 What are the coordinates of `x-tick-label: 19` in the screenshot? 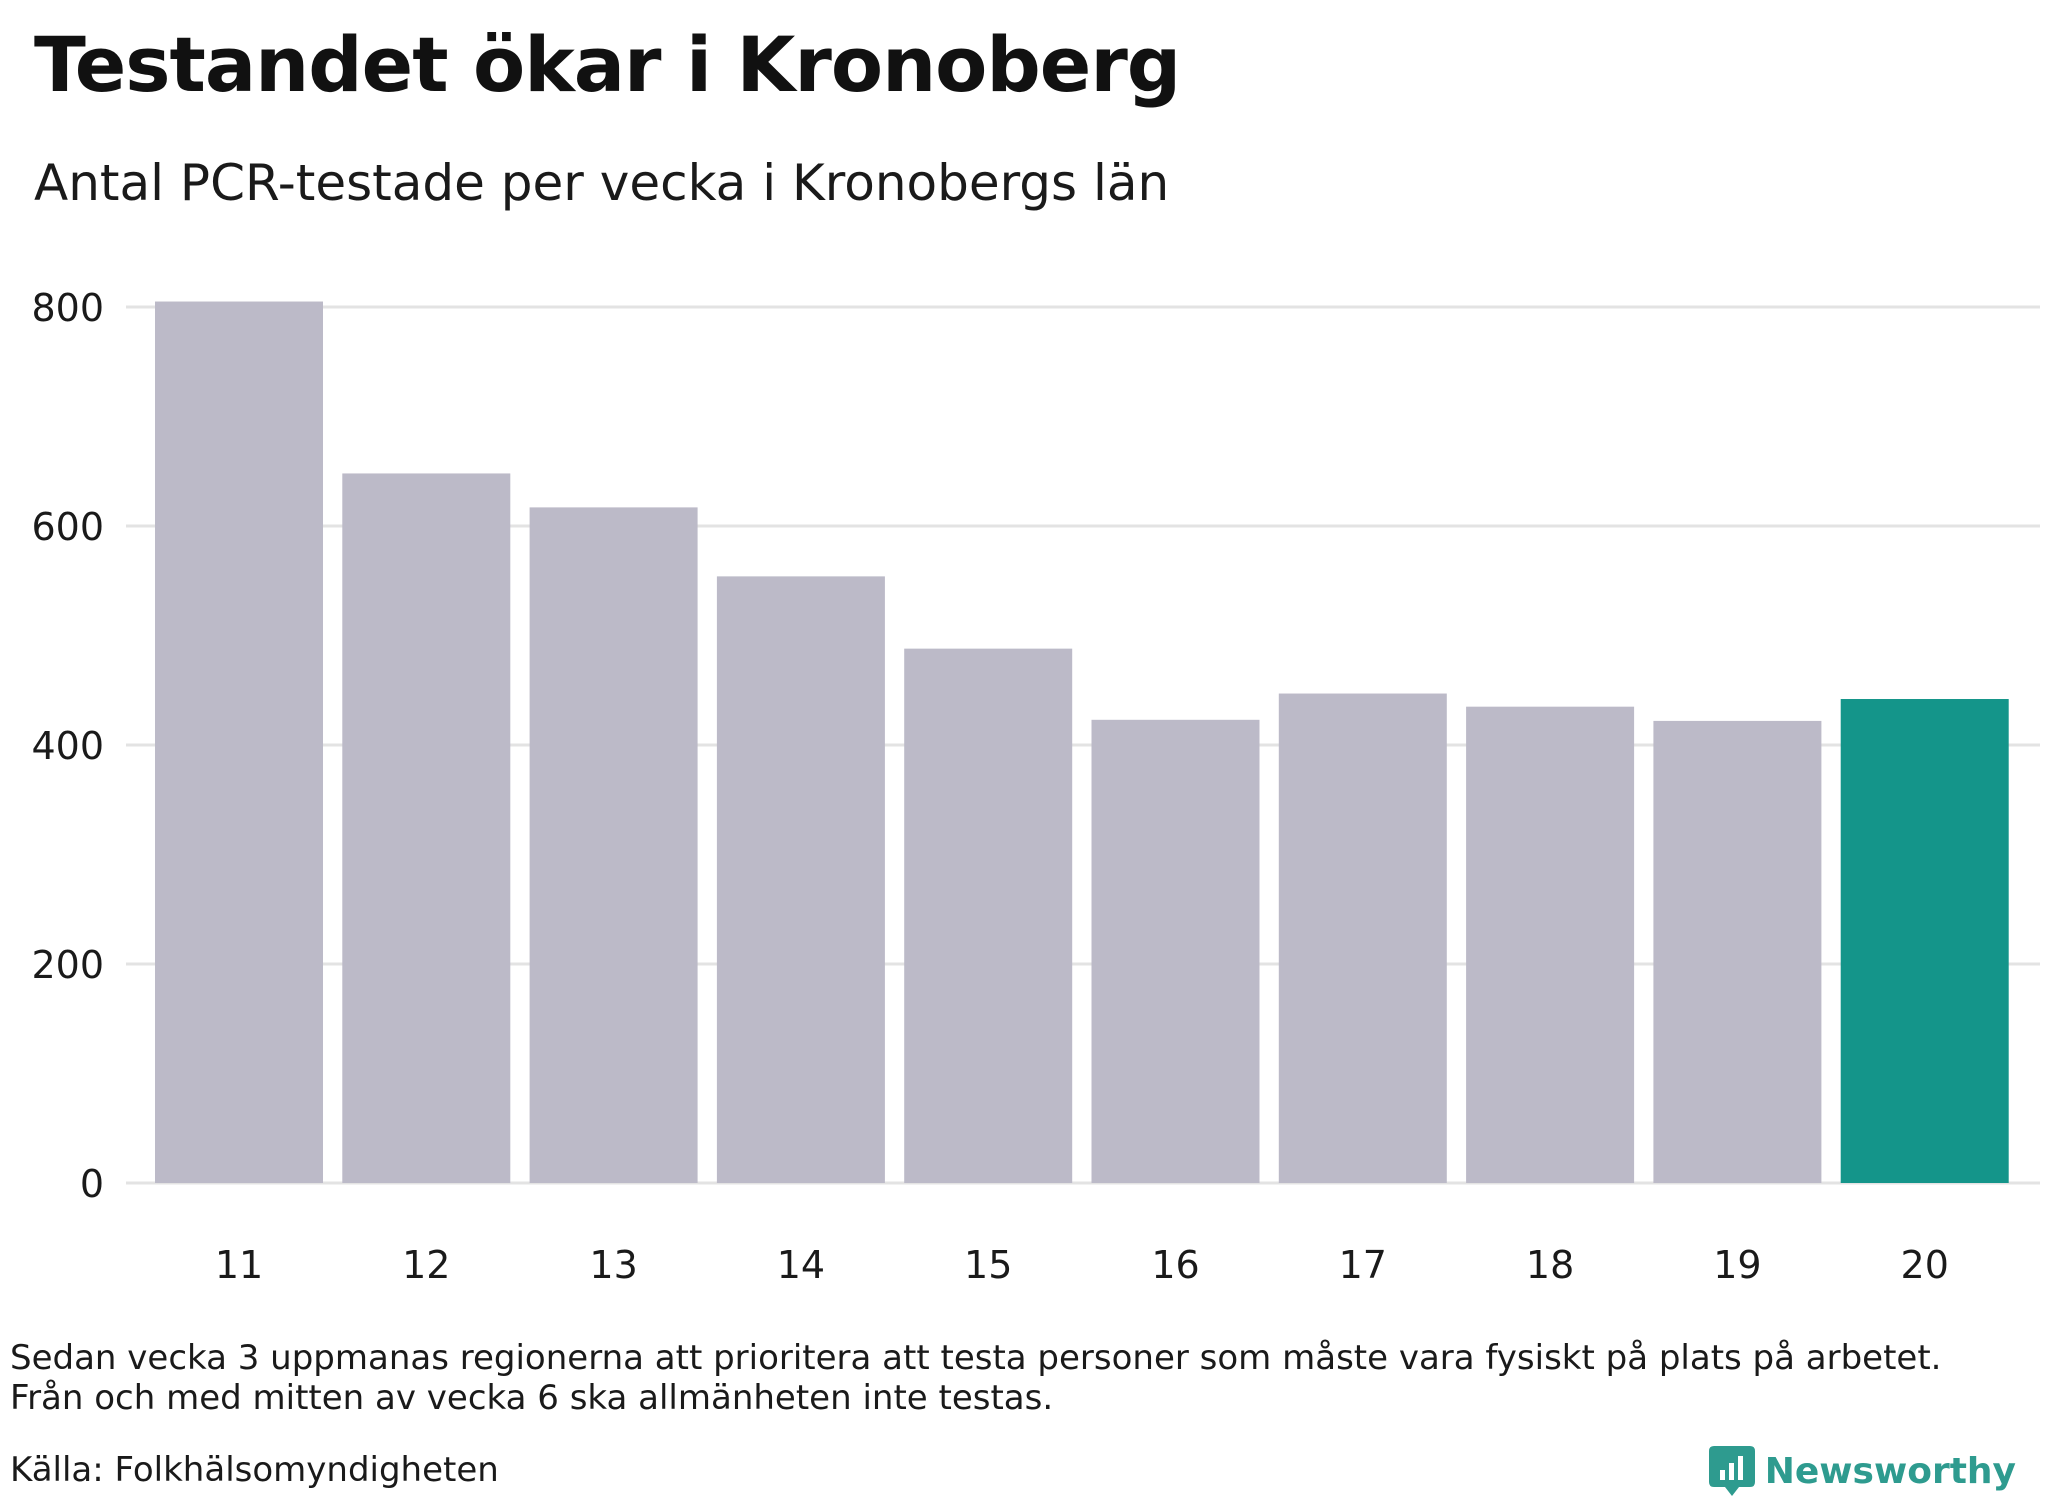 It's located at (1737, 1265).